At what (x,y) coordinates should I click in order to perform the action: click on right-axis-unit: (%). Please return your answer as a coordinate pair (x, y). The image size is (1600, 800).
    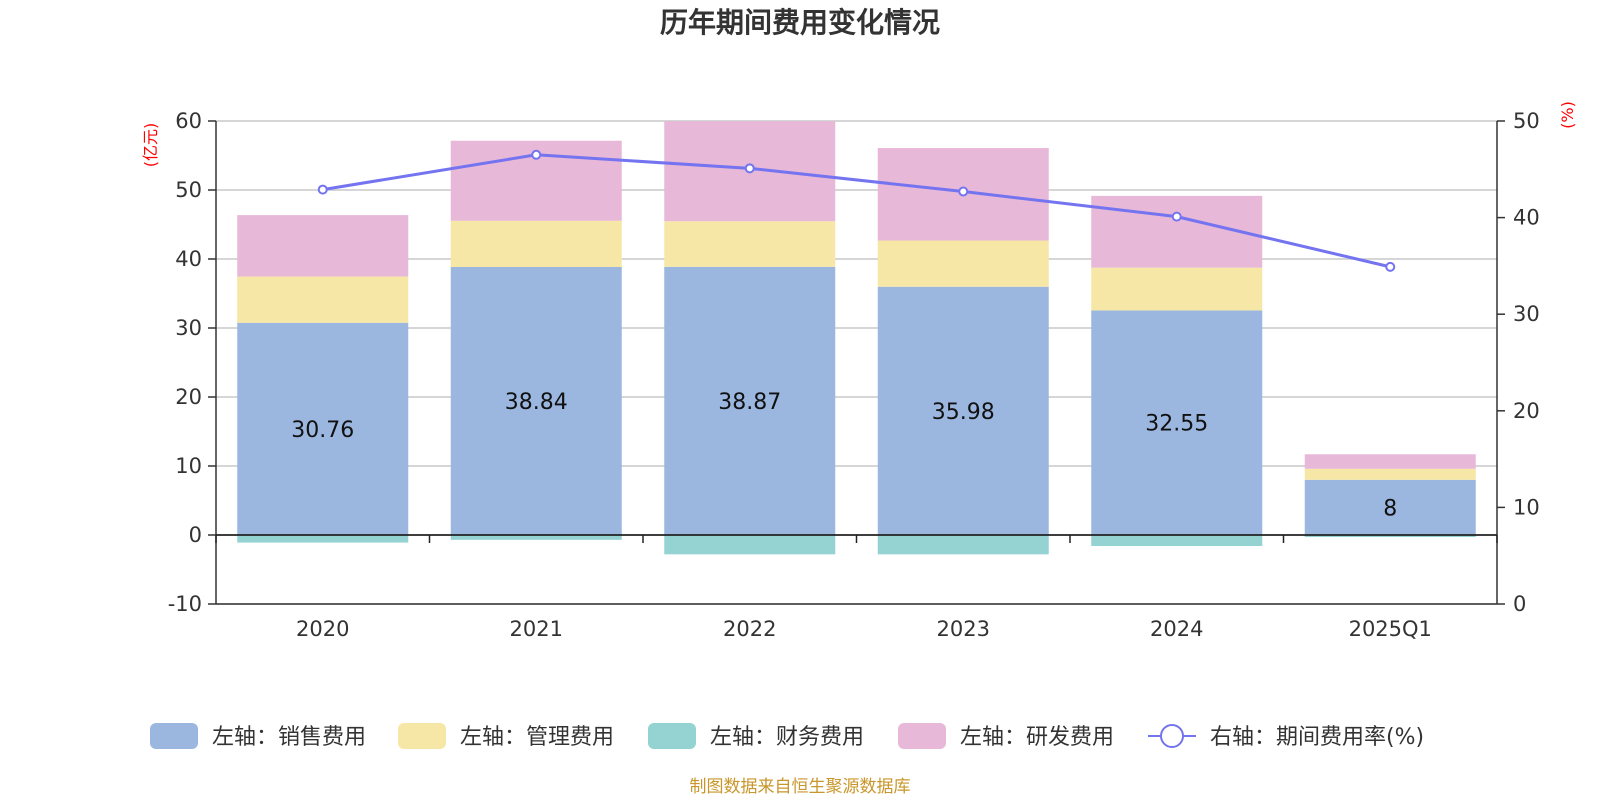
    Looking at the image, I should click on (1567, 115).